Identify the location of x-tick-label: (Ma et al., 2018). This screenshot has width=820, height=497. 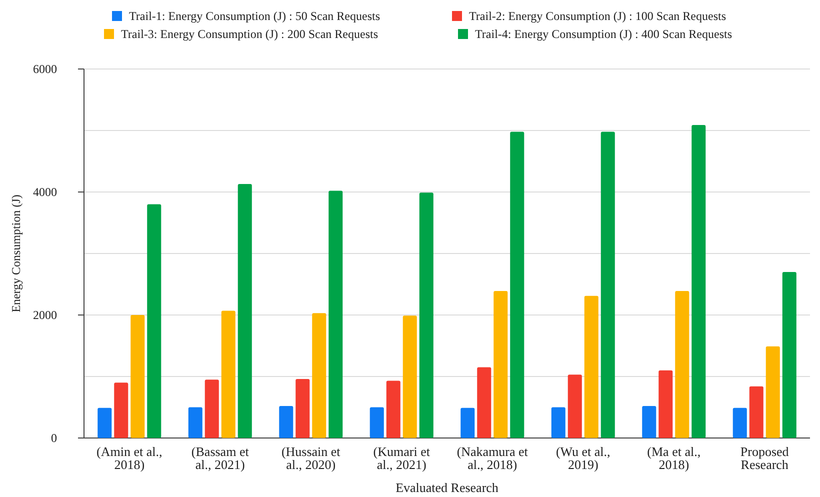
(674, 458).